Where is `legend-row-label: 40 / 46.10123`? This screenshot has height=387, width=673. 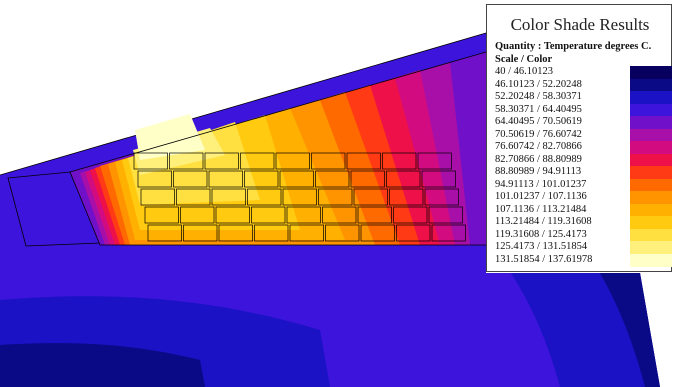 legend-row-label: 40 / 46.10123 is located at coordinates (524, 71).